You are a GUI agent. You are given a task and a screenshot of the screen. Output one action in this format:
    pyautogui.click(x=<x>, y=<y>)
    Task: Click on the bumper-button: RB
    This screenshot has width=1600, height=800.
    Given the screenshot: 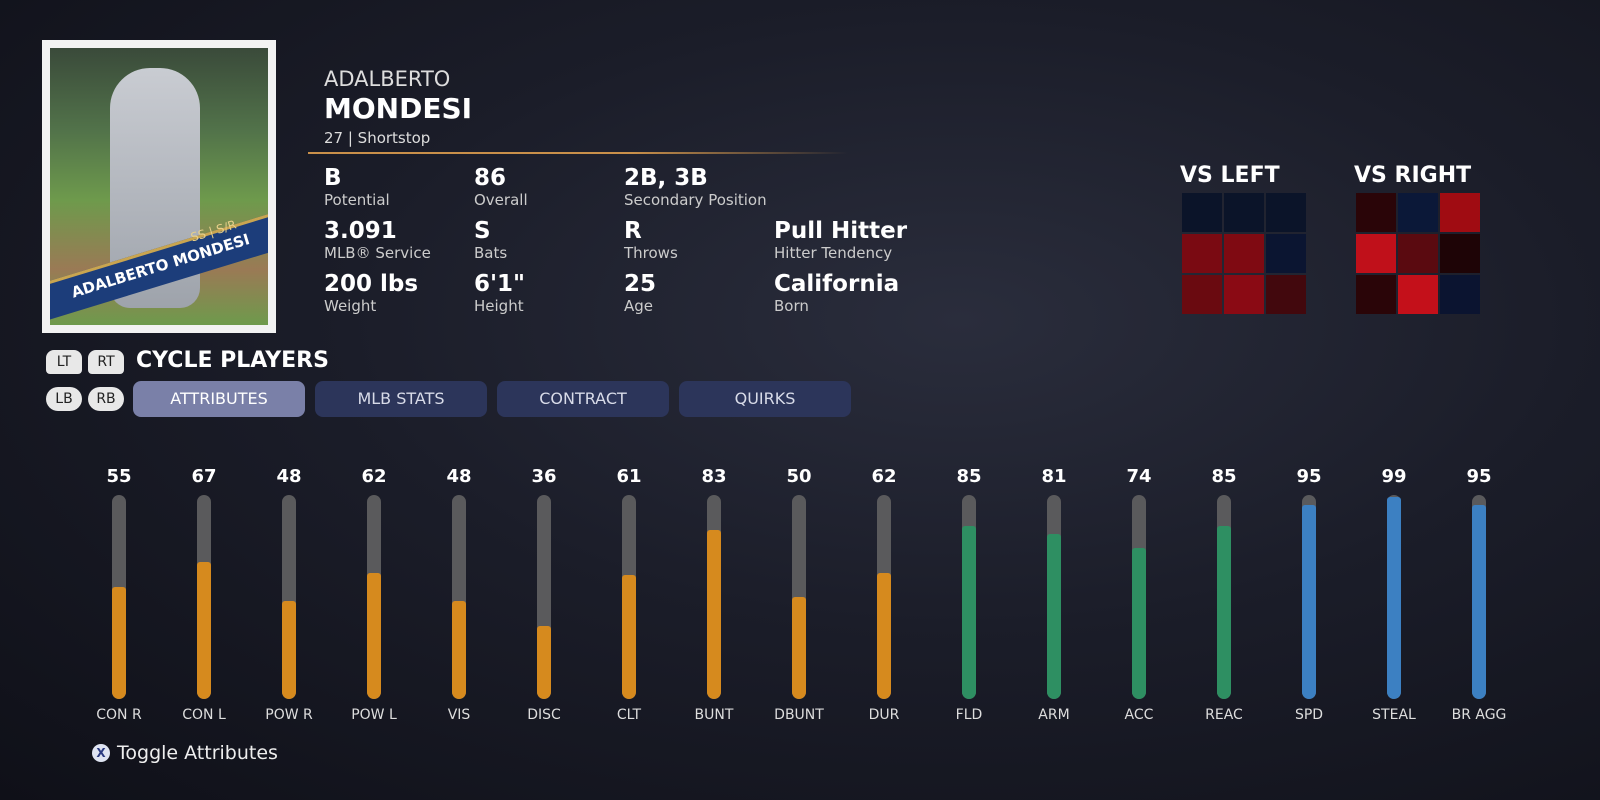 What is the action you would take?
    pyautogui.click(x=106, y=399)
    